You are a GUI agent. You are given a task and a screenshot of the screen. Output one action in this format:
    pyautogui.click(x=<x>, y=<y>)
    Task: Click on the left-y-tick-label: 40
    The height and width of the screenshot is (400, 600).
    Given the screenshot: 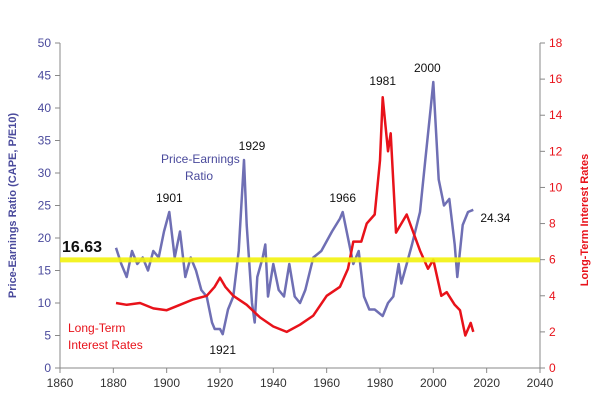 What is the action you would take?
    pyautogui.click(x=45, y=108)
    